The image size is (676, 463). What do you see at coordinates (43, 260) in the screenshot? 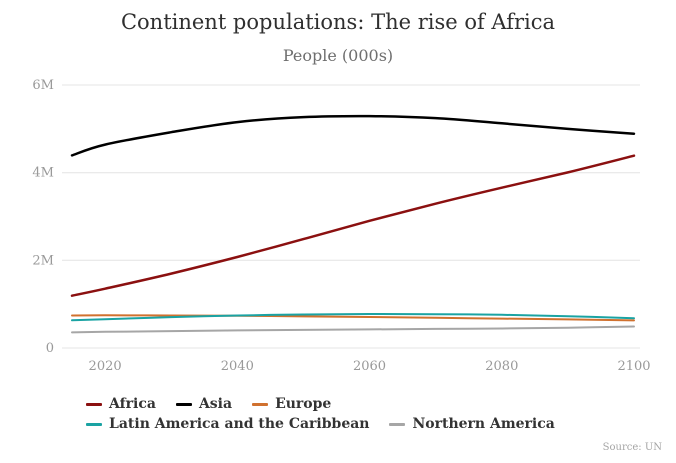
I see `y-axis-tick-label: 2M` at bounding box center [43, 260].